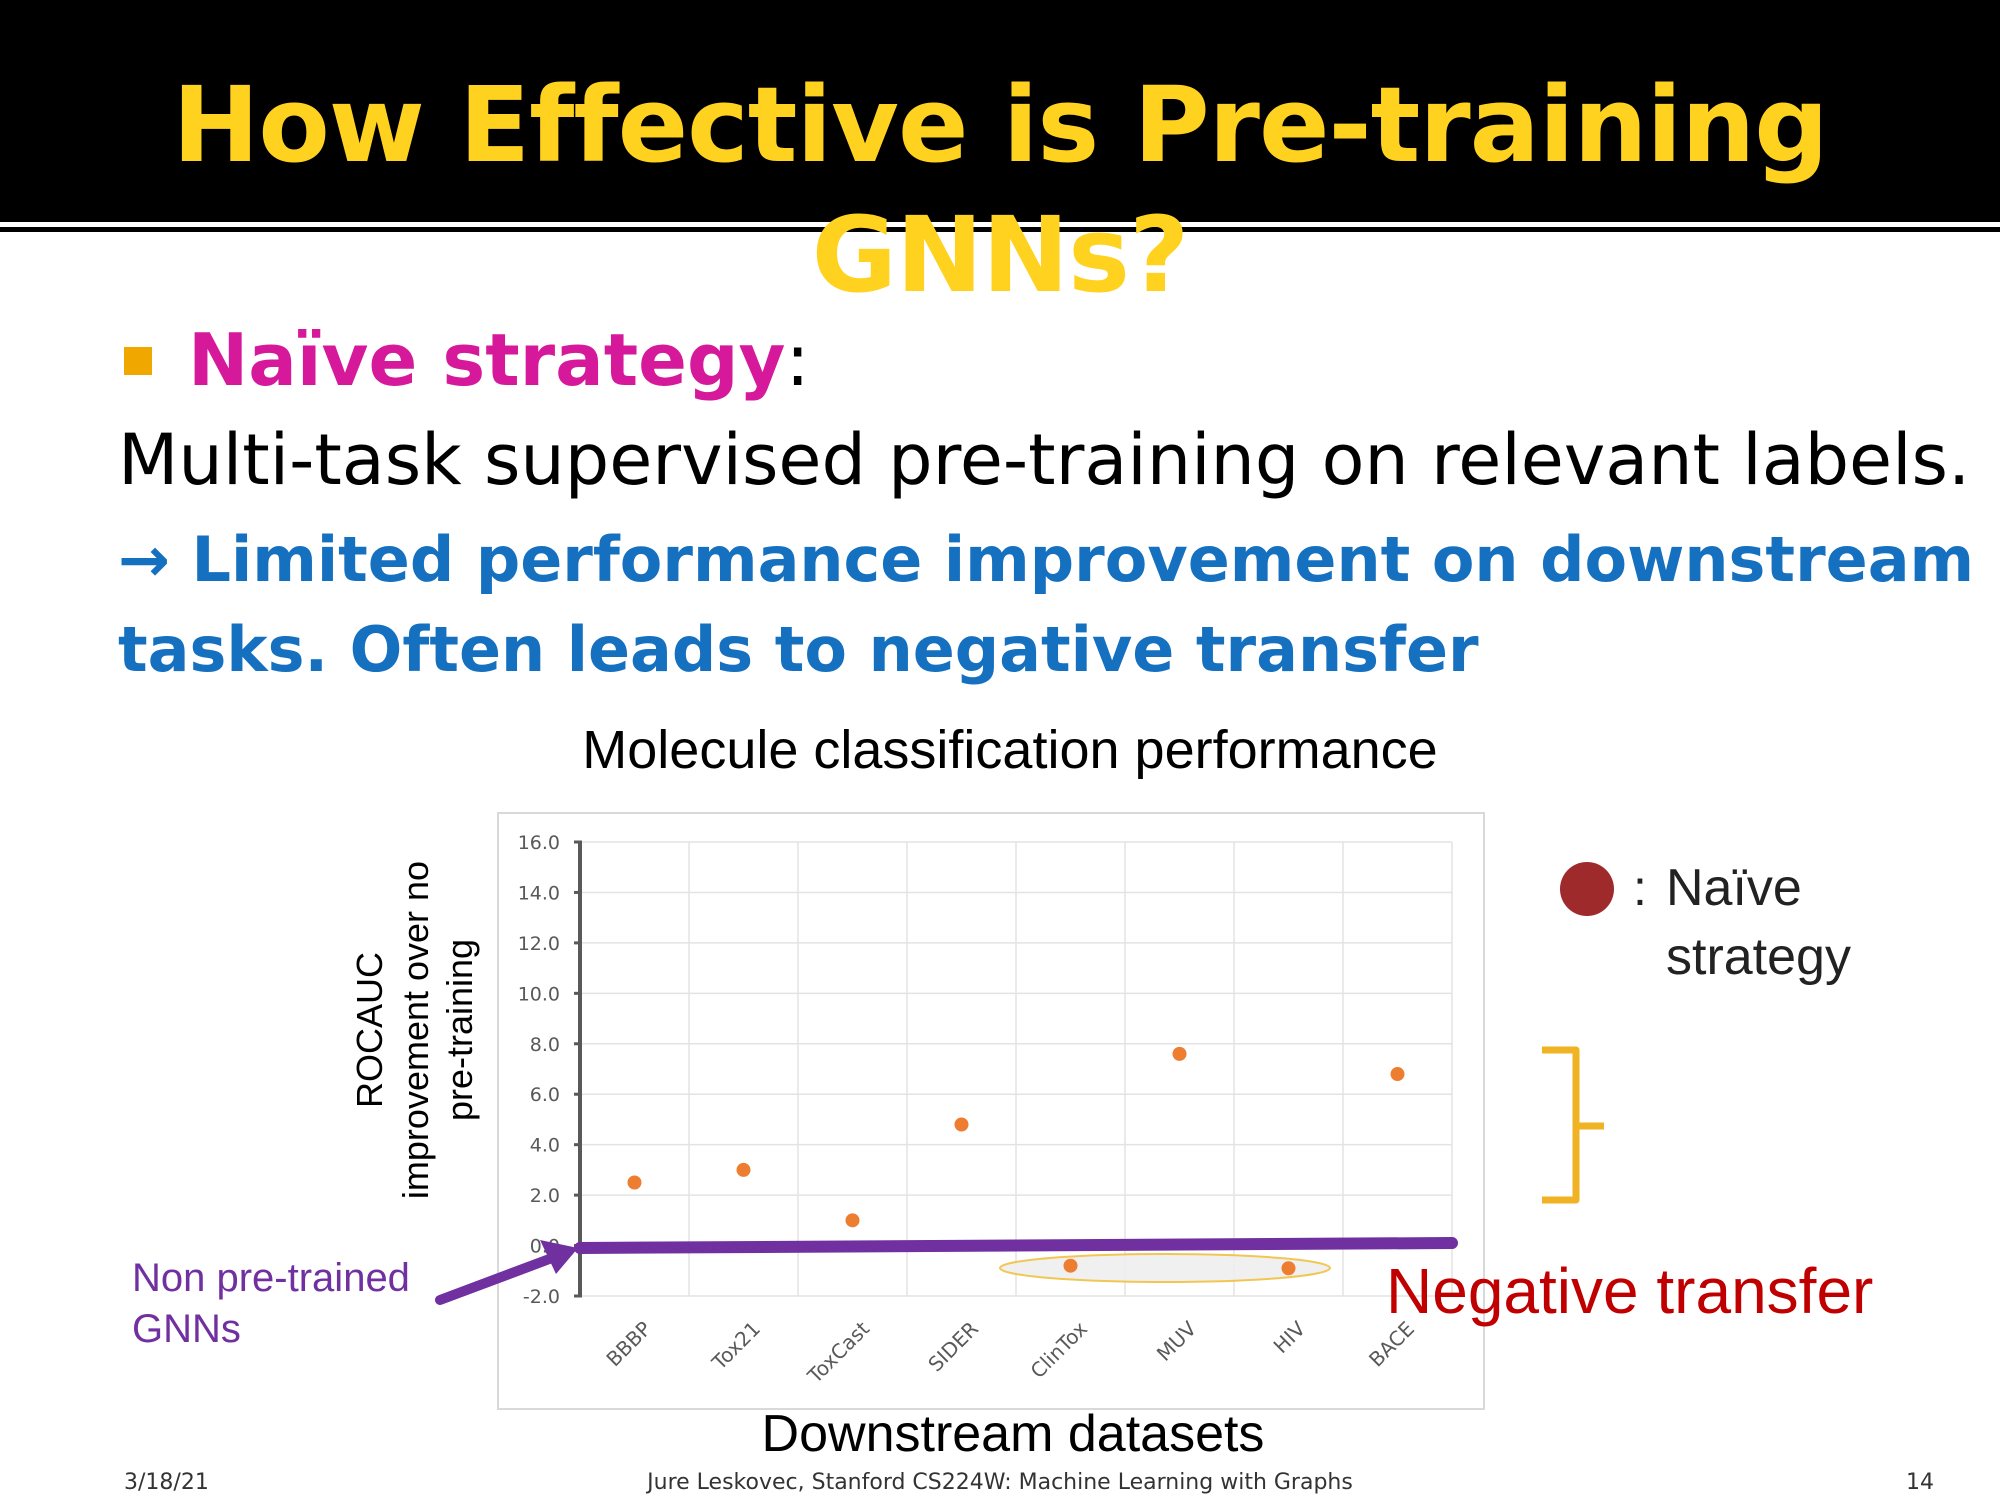 Image resolution: width=2000 pixels, height=1500 pixels. I want to click on y-tick-label: 10.0, so click(539, 994).